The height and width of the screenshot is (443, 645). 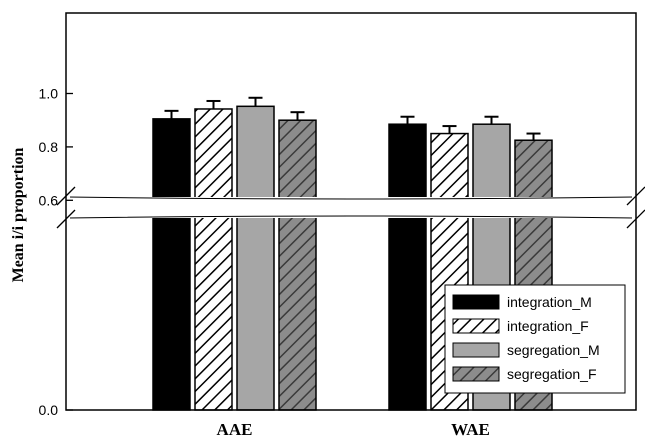 What do you see at coordinates (548, 326) in the screenshot?
I see `legend-label: integration_F` at bounding box center [548, 326].